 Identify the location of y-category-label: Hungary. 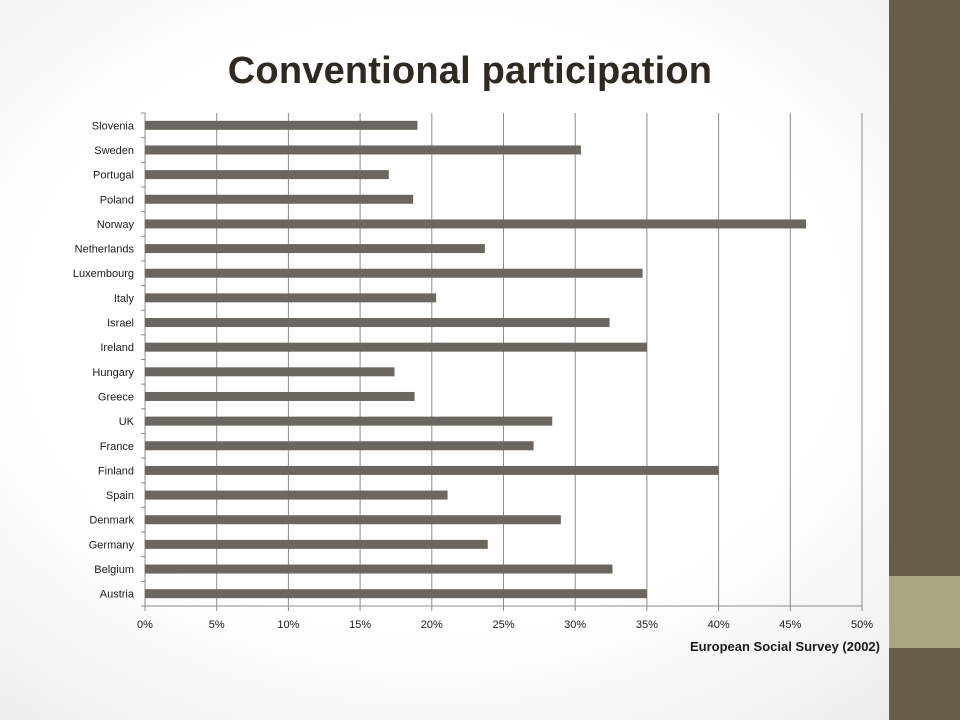
(113, 373).